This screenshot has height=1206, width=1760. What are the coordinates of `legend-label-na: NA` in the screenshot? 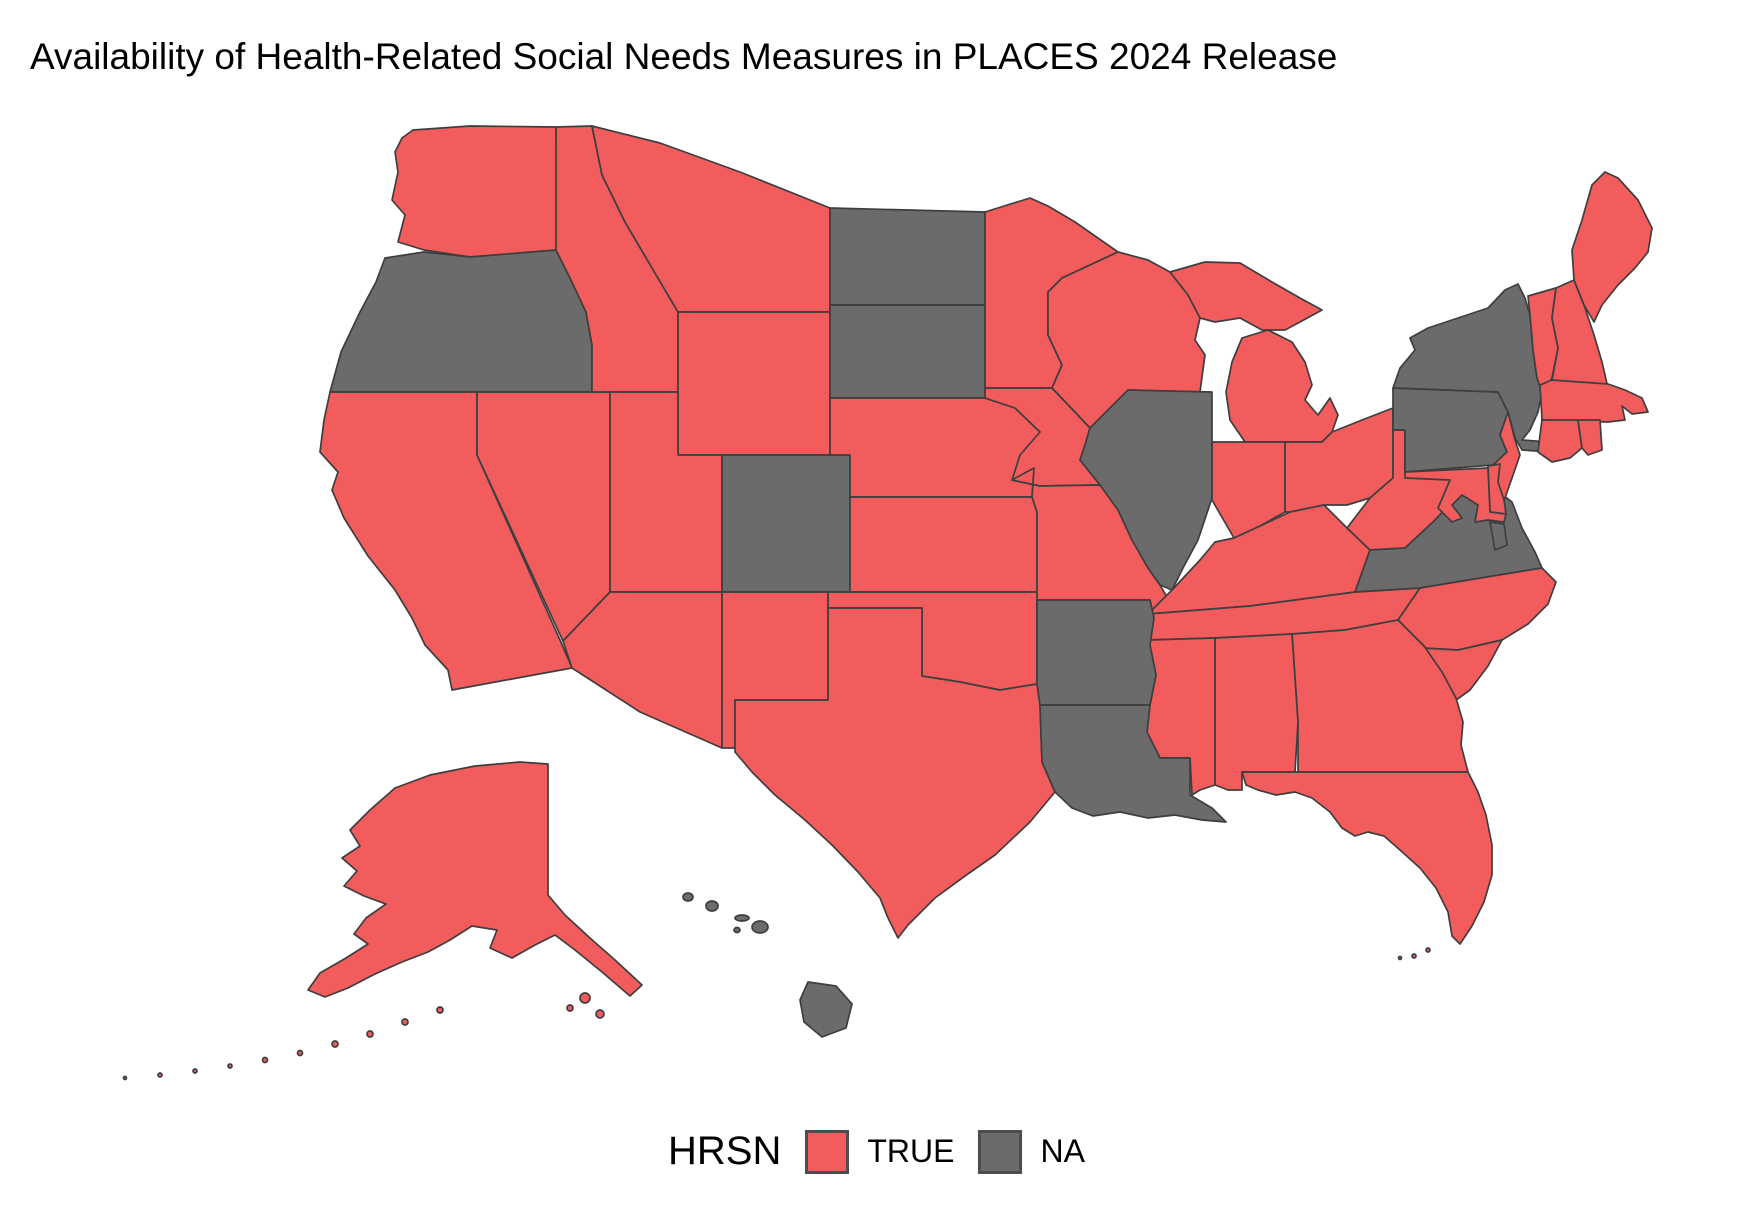 It's located at (1062, 1151).